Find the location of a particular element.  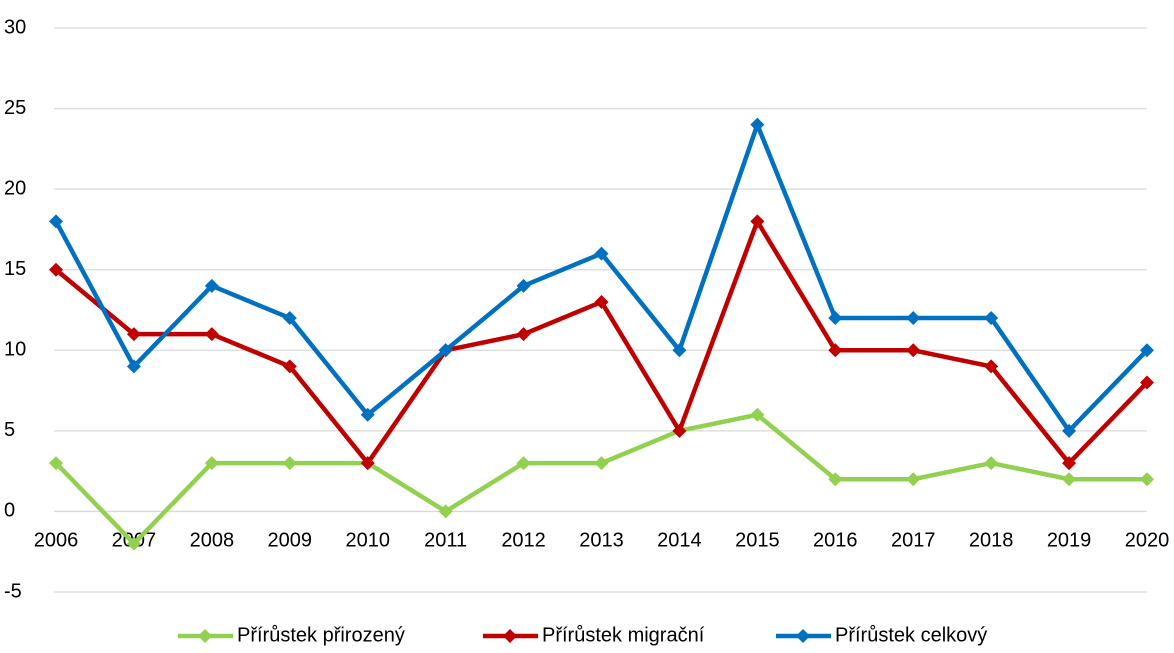

legend-label: Přírůstek přirozený is located at coordinates (321, 635).